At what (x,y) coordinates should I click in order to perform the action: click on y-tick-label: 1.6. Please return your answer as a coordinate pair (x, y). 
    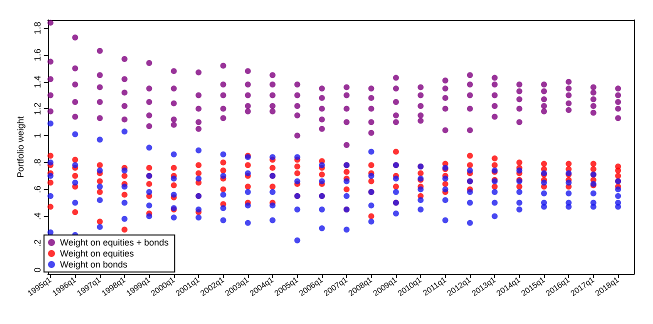
    Looking at the image, I should click on (37, 55).